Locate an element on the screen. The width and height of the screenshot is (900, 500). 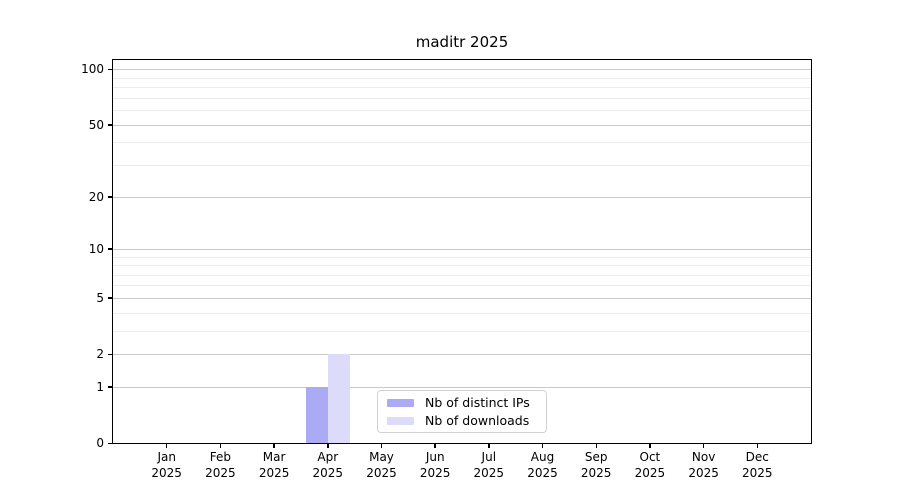
x-tick-label: Dec 2025 is located at coordinates (757, 465).